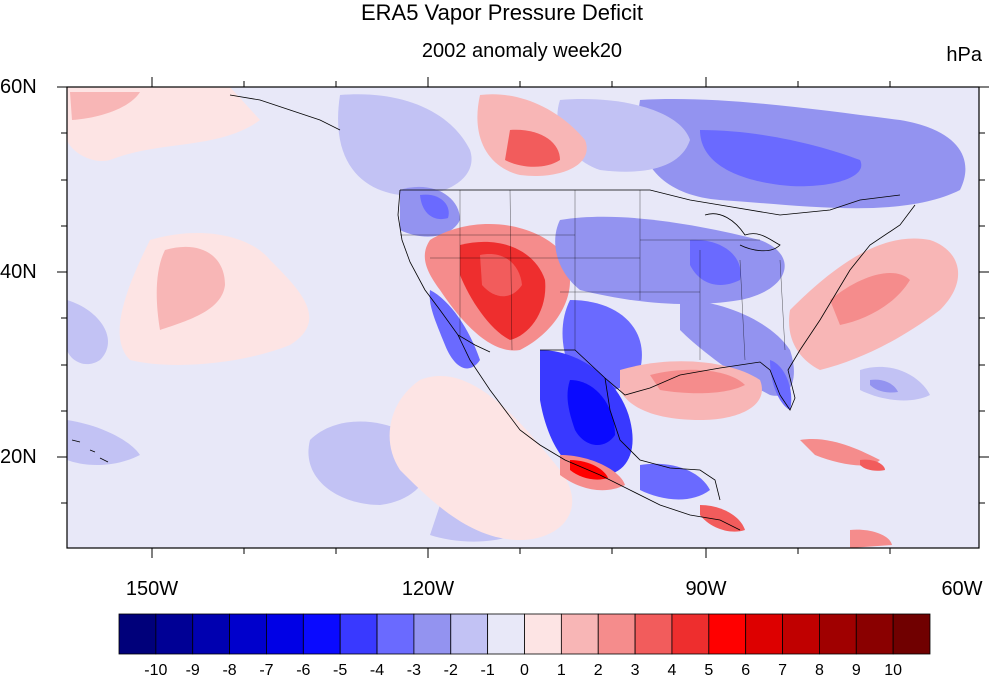 The image size is (1004, 681). Describe the element at coordinates (593, 275) in the screenshot. I see `state-borders` at that location.